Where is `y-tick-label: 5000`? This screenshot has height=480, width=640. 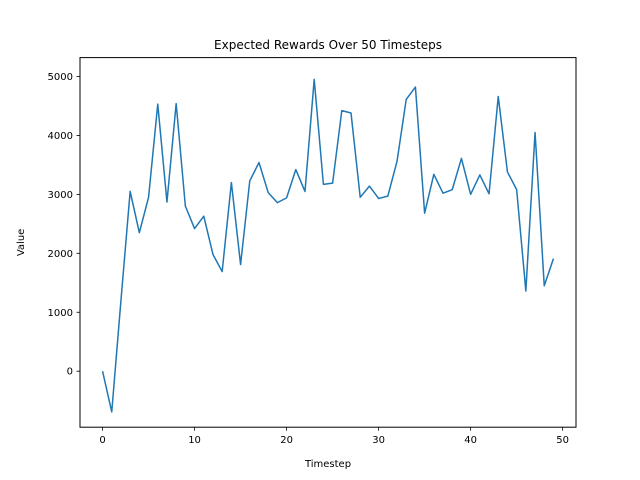 y-tick-label: 5000 is located at coordinates (60, 77).